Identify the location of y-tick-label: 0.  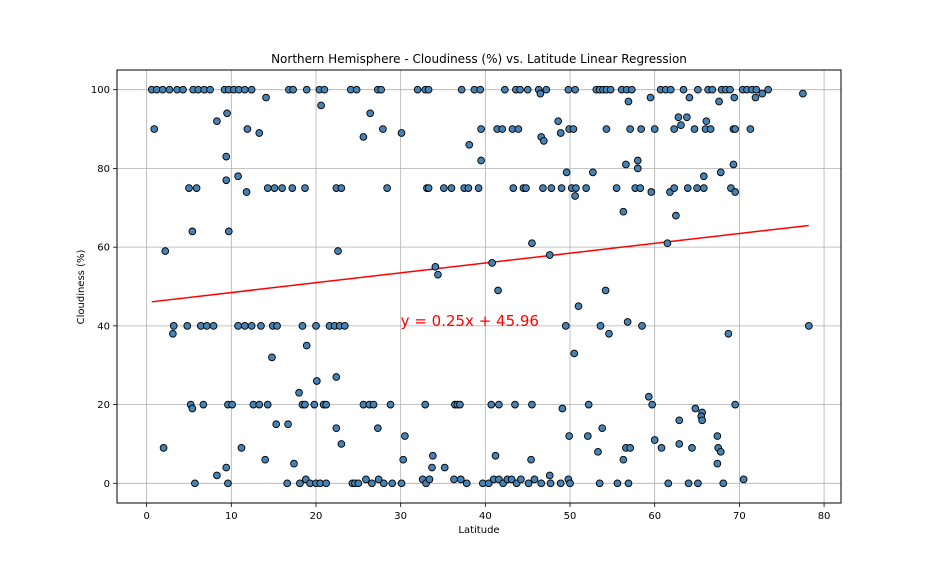
(107, 484).